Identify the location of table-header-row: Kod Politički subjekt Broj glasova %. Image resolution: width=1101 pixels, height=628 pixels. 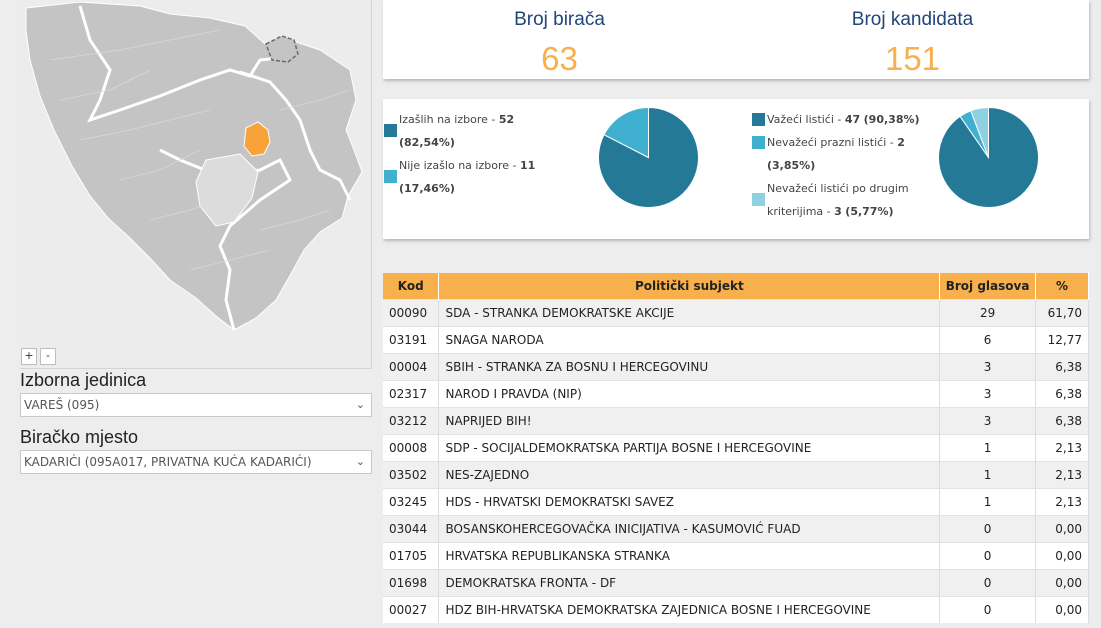
(736, 286).